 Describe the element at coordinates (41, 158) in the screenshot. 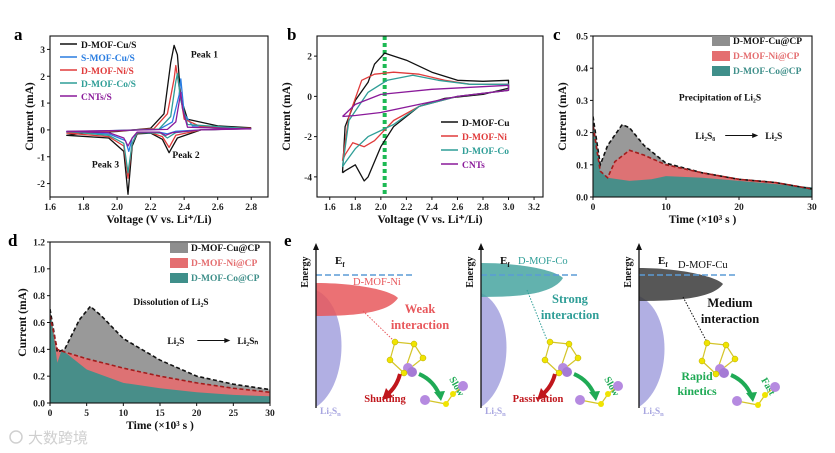

I see `y-tick-label: -1` at that location.